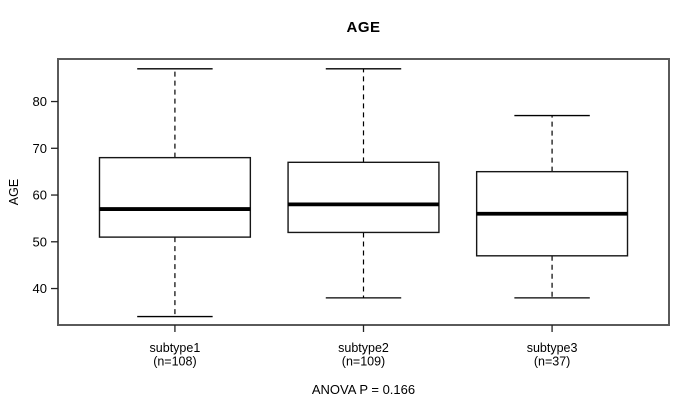 This screenshot has height=400, width=700. What do you see at coordinates (363, 389) in the screenshot?
I see `anova-annotation: ANOVA P = 0.166` at bounding box center [363, 389].